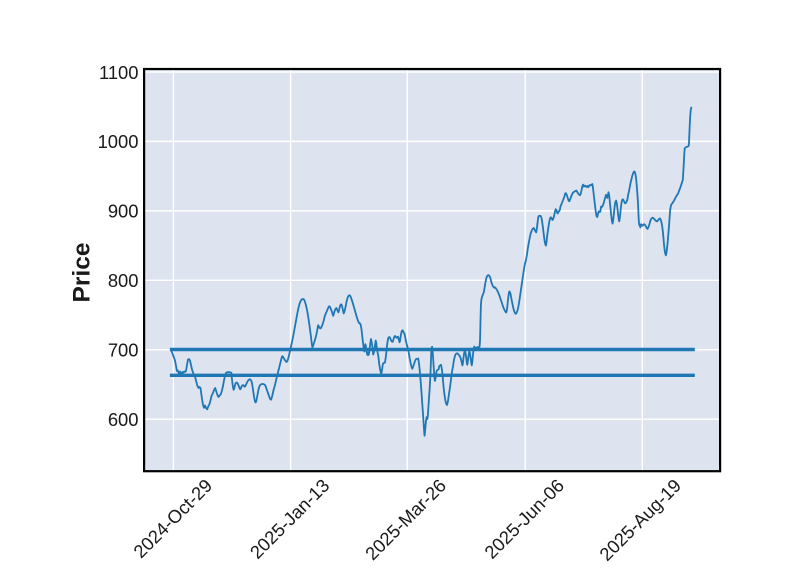 The width and height of the screenshot is (800, 580). I want to click on svg-text: 2025-Mar-26, so click(405, 519).